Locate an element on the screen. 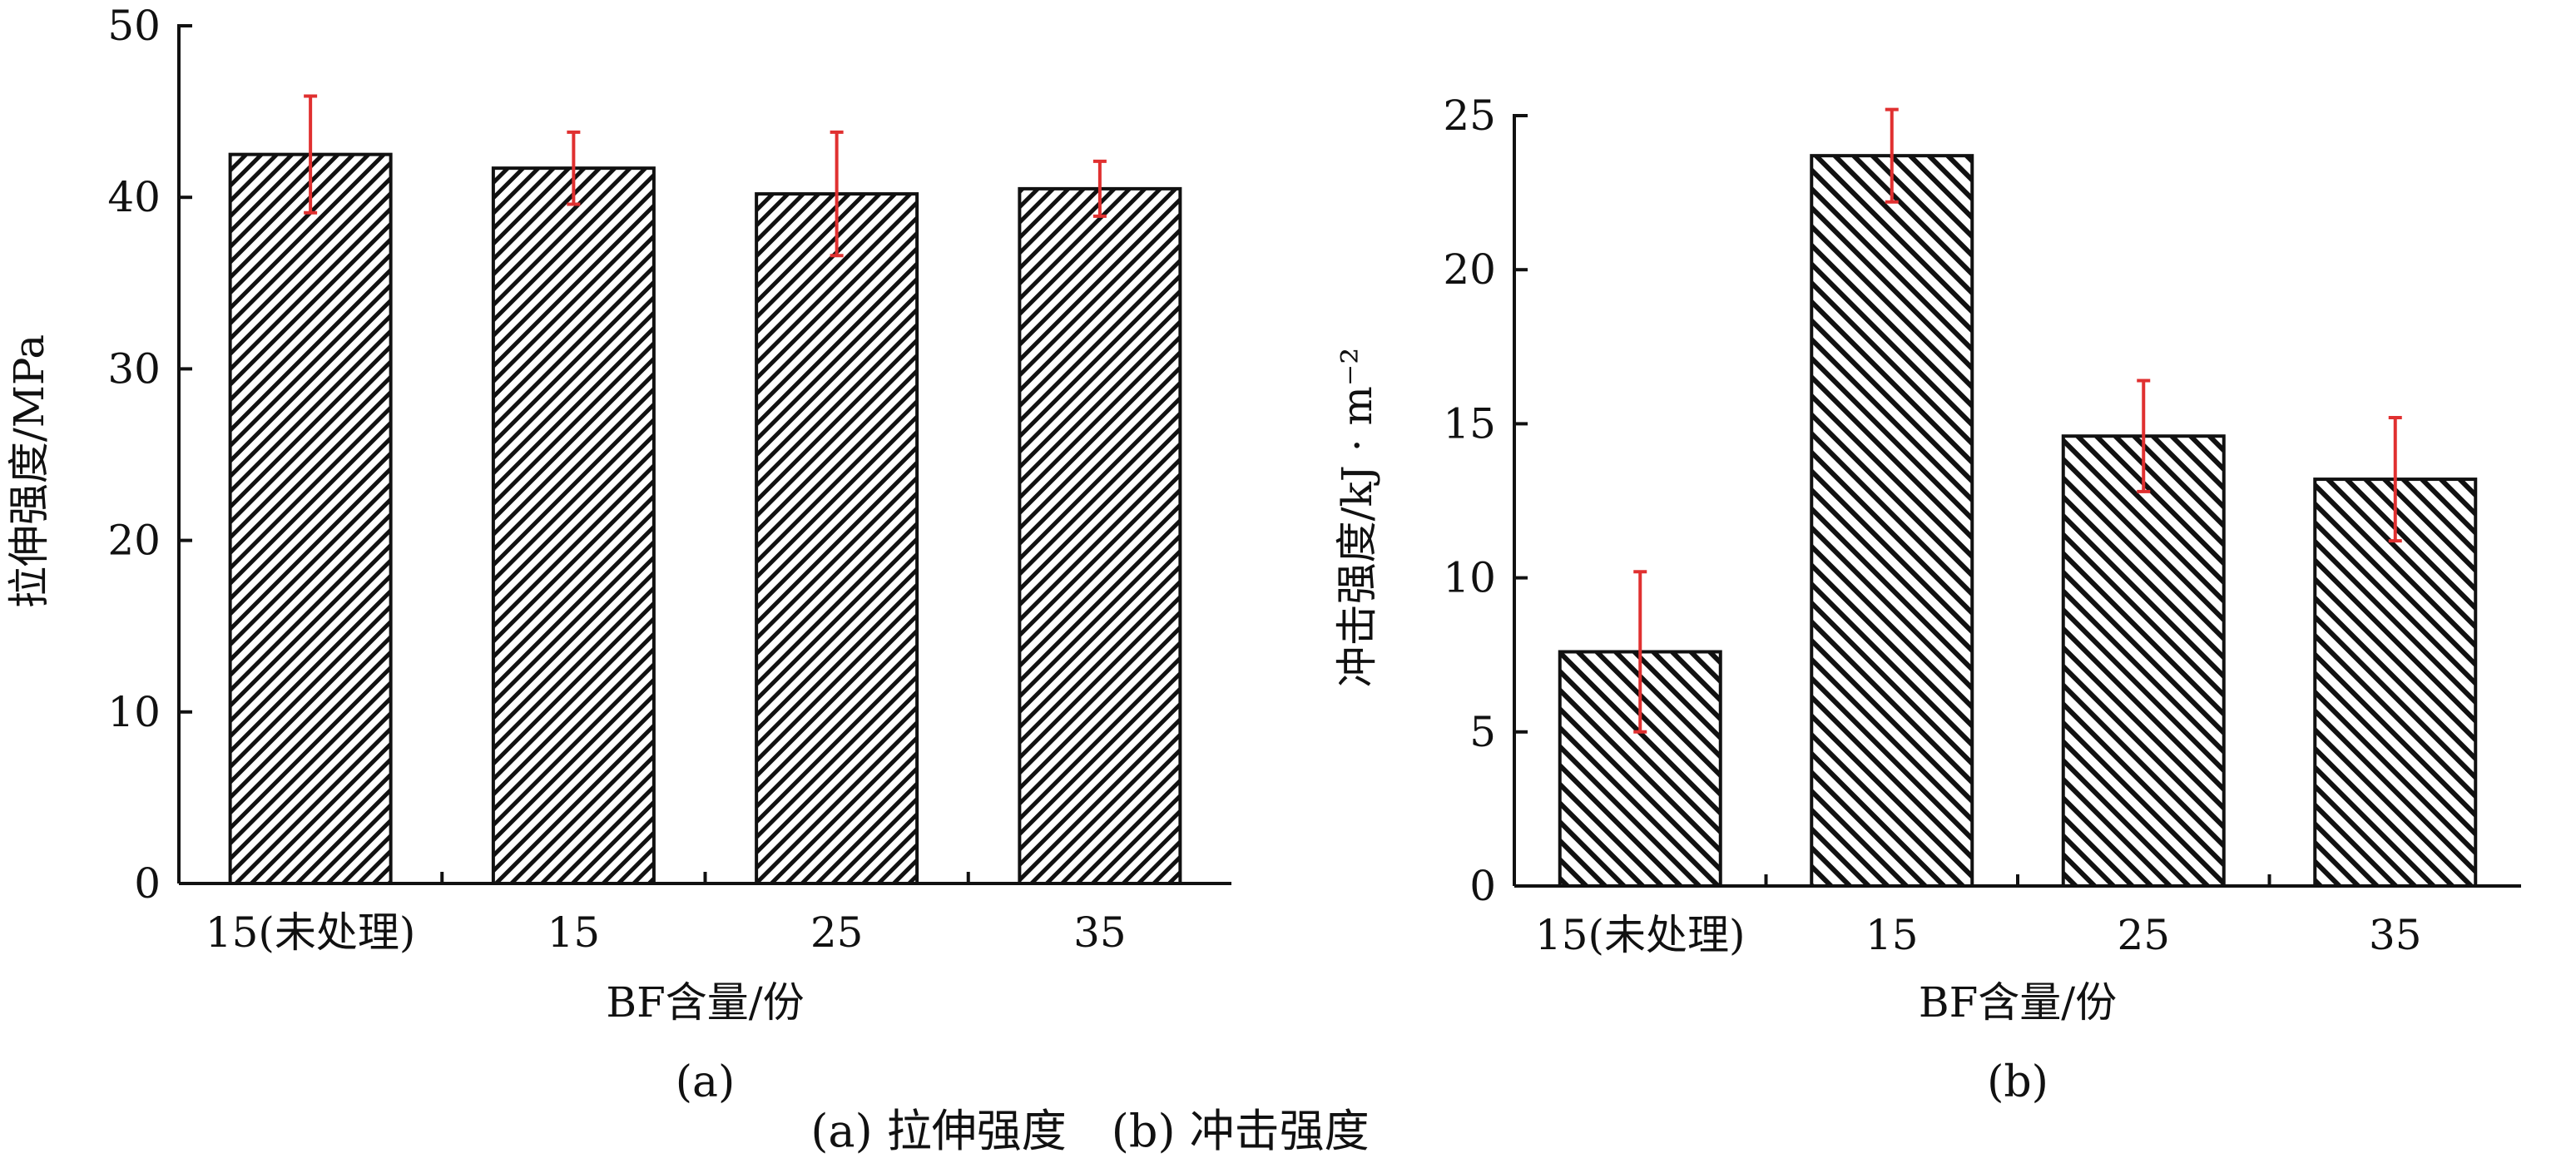  panel-label: (a) is located at coordinates (706, 1082).